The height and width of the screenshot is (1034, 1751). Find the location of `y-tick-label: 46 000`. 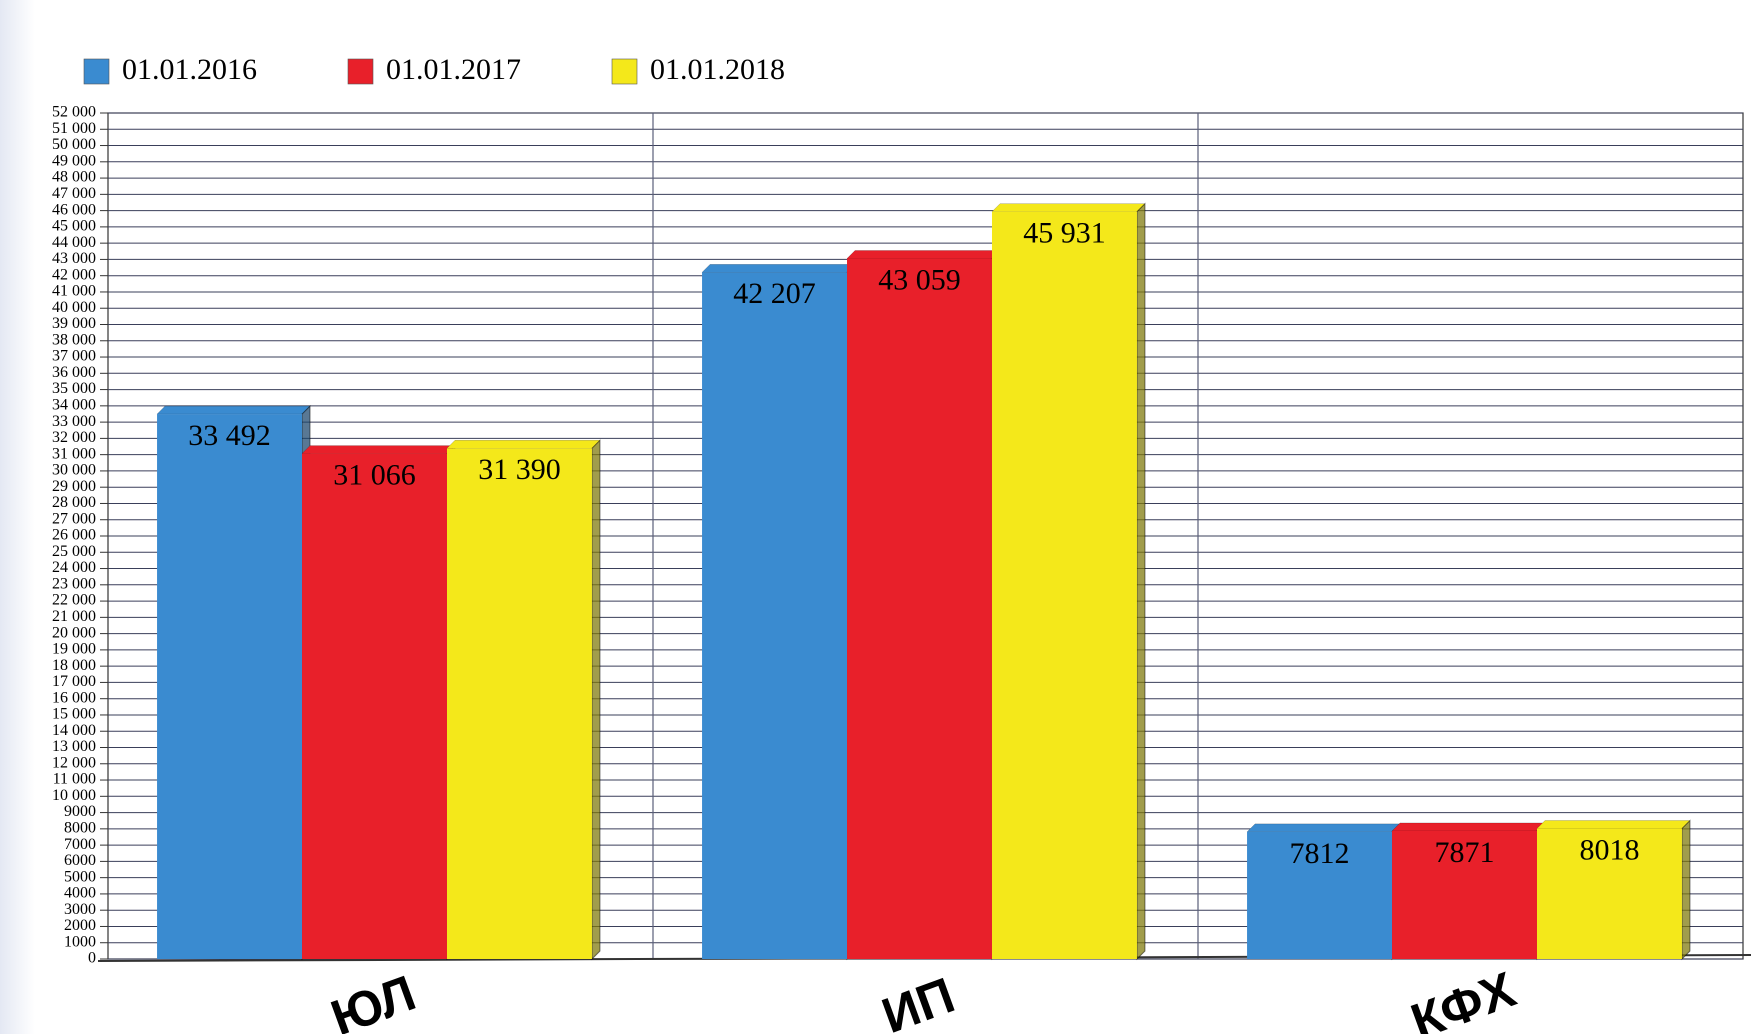

y-tick-label: 46 000 is located at coordinates (74, 209).